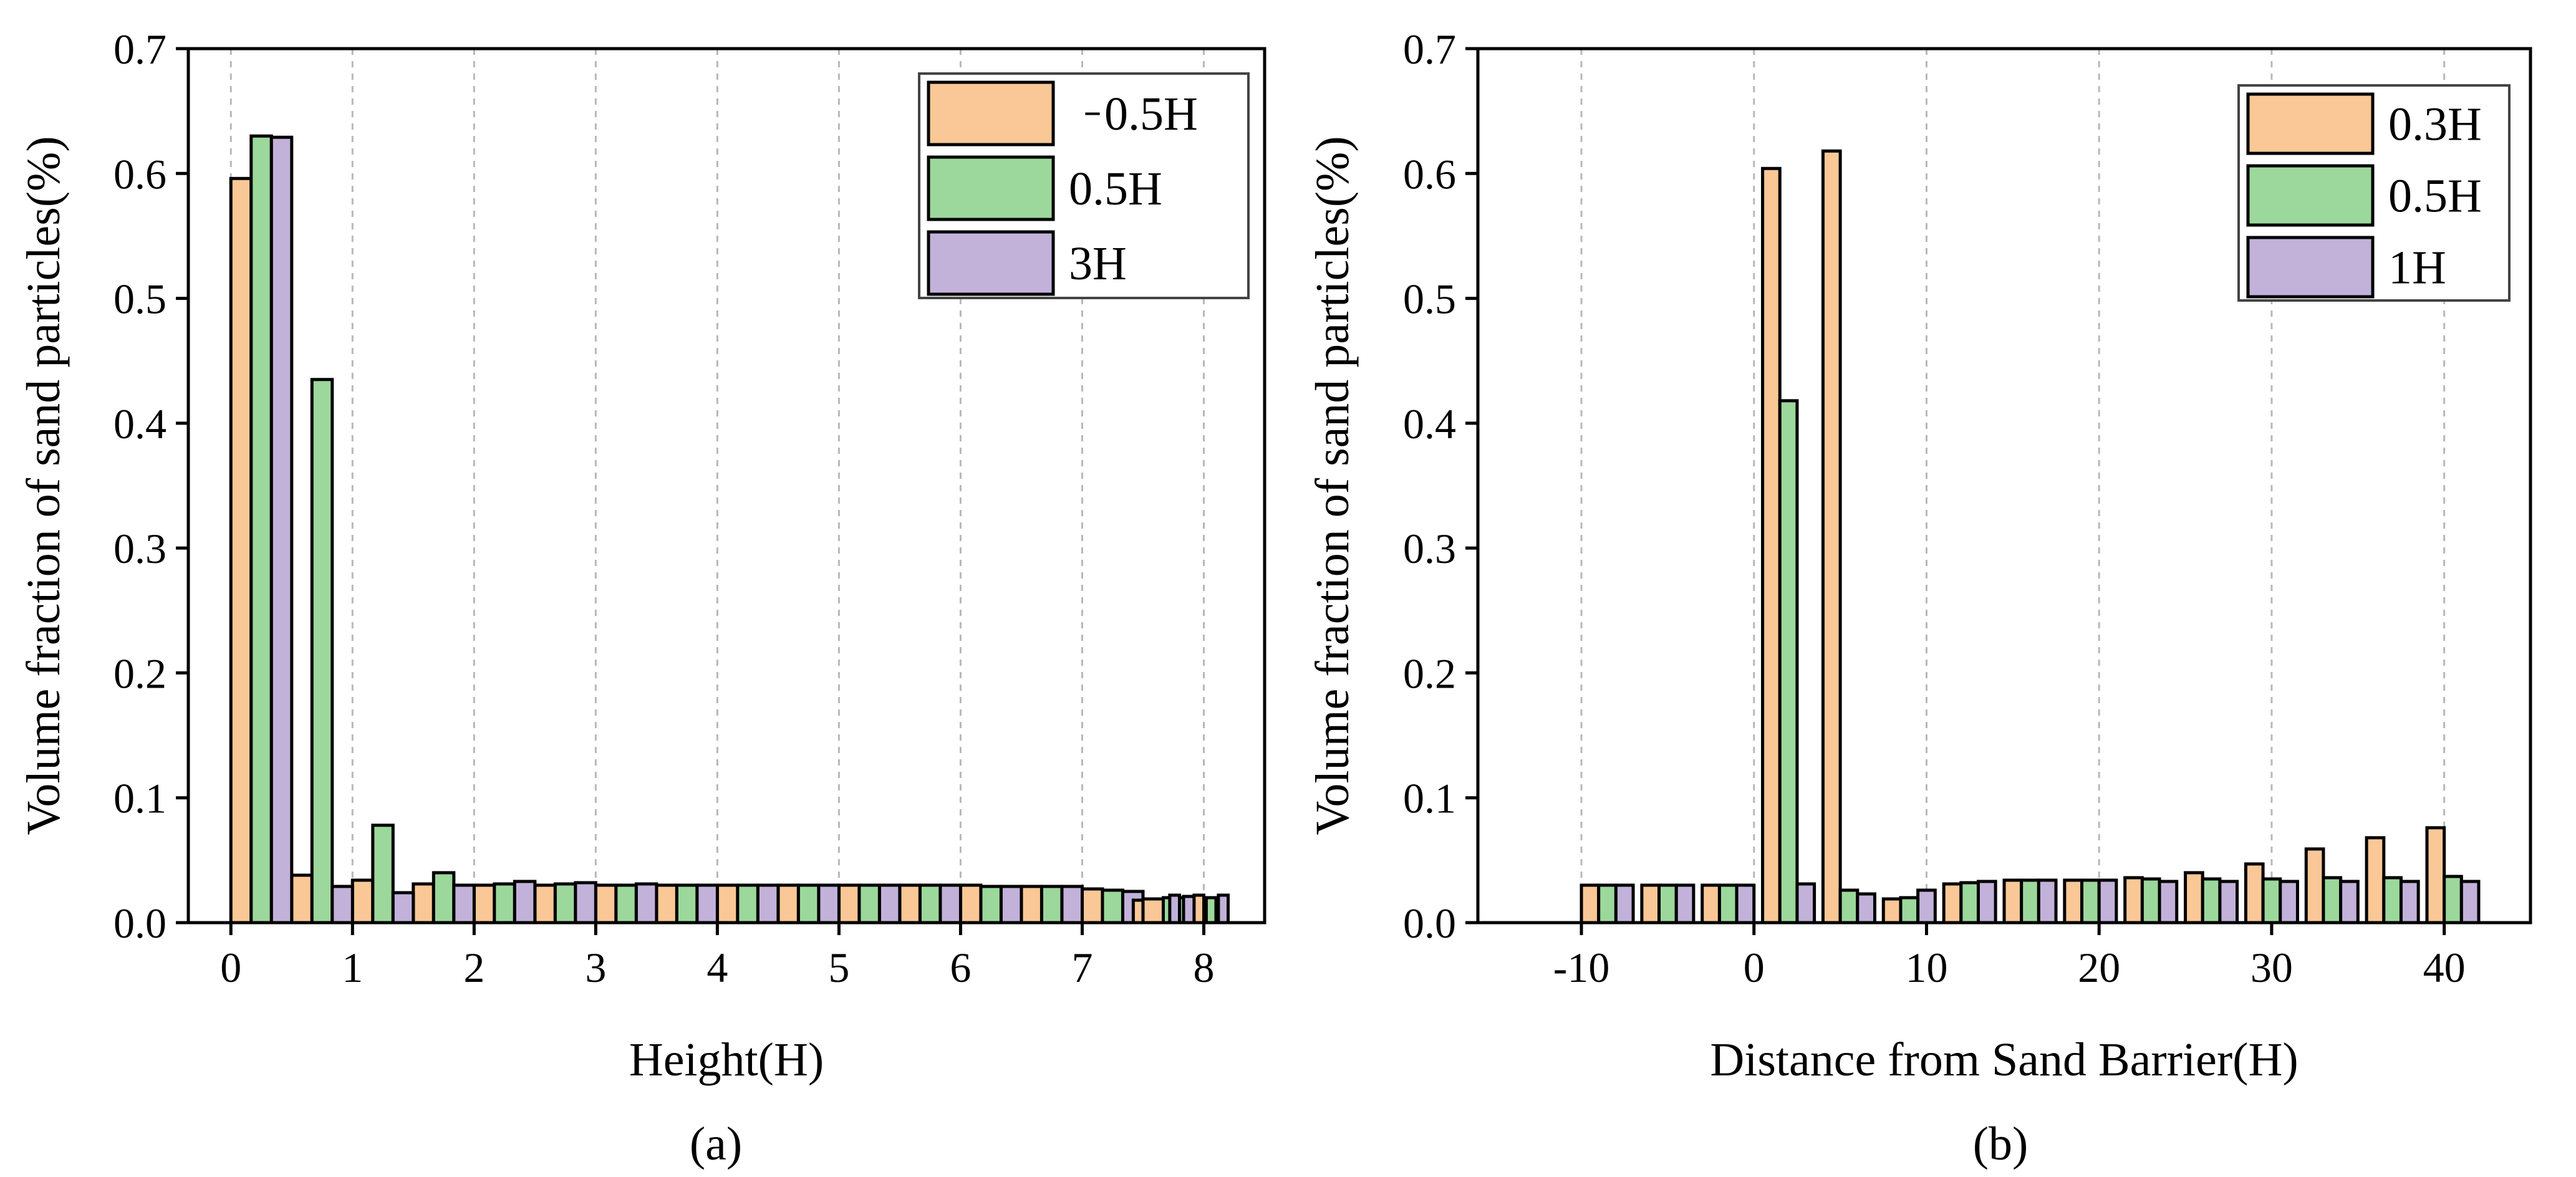  I want to click on x-axis-title: Height(H), so click(726, 1060).